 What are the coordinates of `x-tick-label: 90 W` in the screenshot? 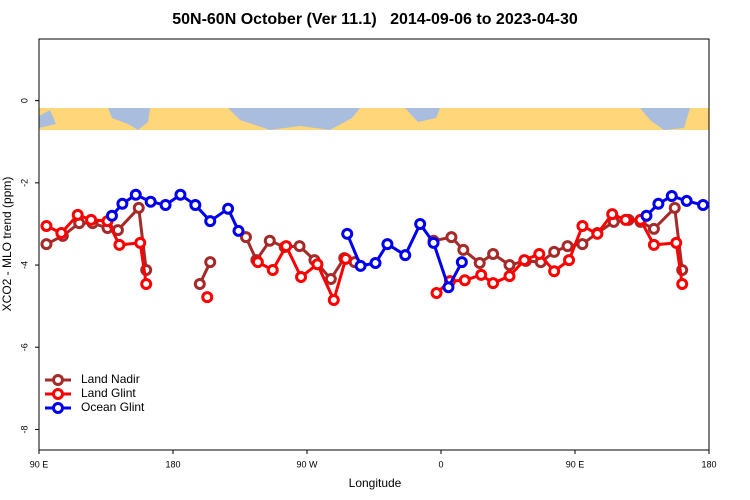 It's located at (307, 464).